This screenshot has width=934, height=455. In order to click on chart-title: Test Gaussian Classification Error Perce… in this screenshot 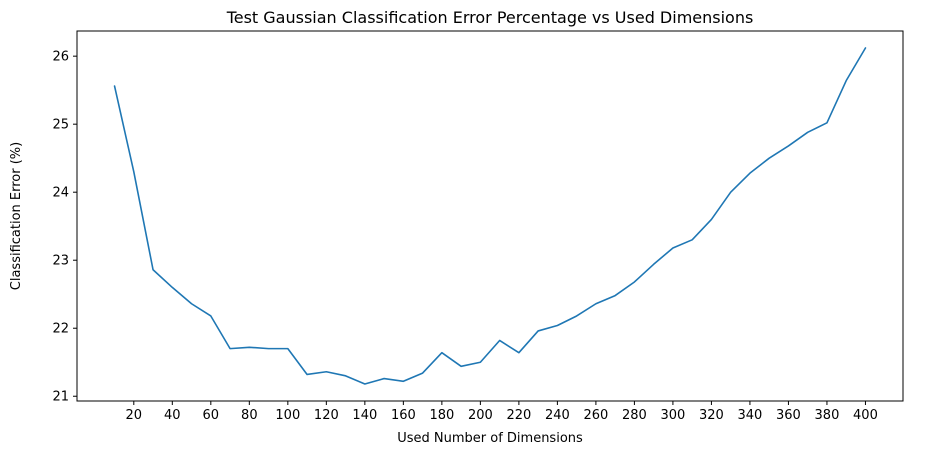, I will do `click(490, 17)`.